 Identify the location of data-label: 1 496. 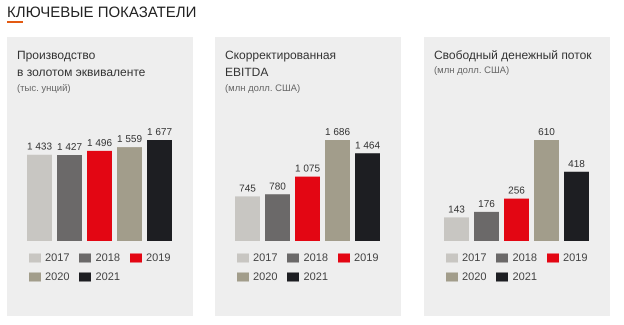
(99, 143).